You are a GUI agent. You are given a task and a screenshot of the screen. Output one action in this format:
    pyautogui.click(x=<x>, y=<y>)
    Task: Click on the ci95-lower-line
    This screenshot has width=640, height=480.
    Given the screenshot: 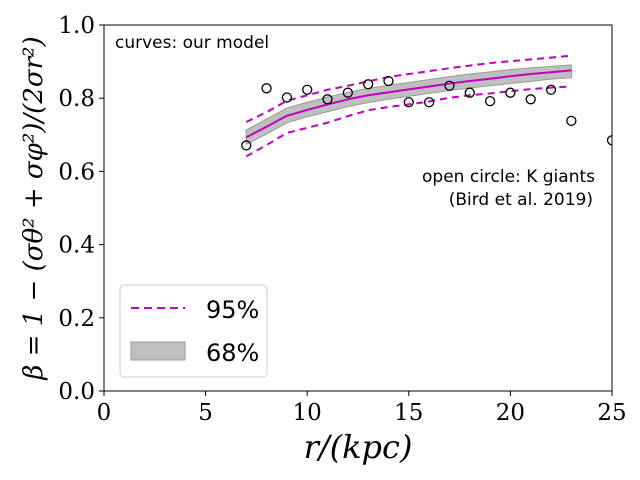 What is the action you would take?
    pyautogui.click(x=408, y=121)
    